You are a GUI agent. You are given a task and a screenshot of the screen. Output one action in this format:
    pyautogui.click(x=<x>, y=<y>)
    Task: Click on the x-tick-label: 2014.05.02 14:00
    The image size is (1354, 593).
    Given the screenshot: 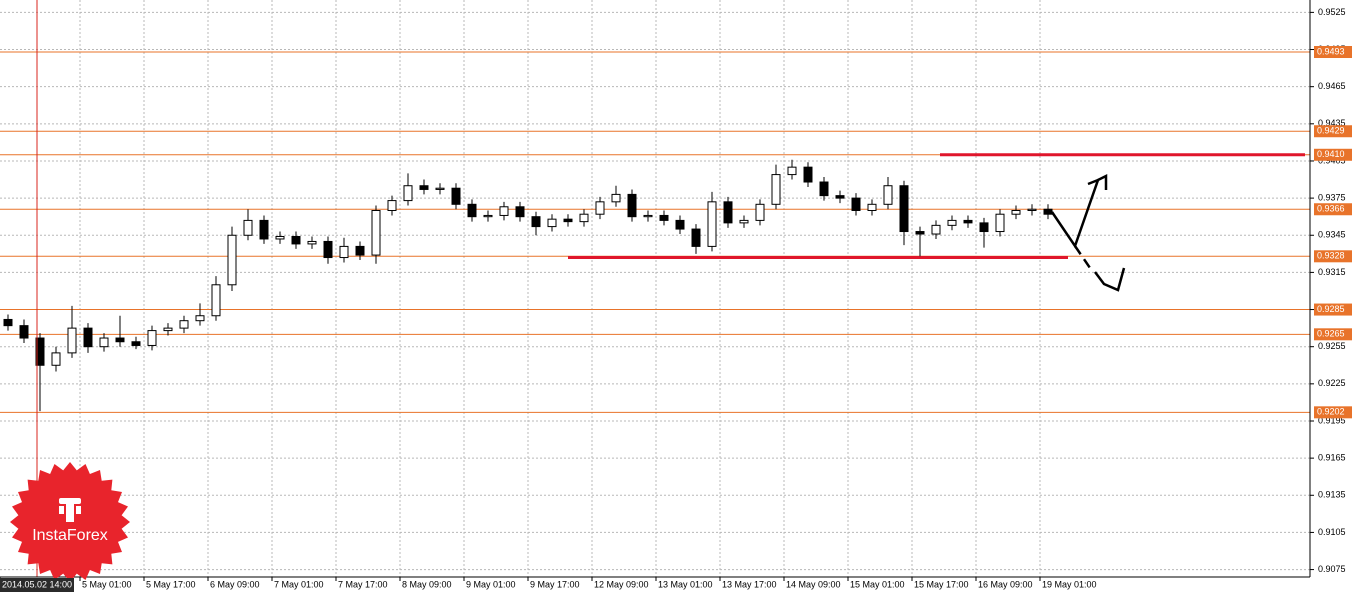 What is the action you would take?
    pyautogui.click(x=37, y=584)
    